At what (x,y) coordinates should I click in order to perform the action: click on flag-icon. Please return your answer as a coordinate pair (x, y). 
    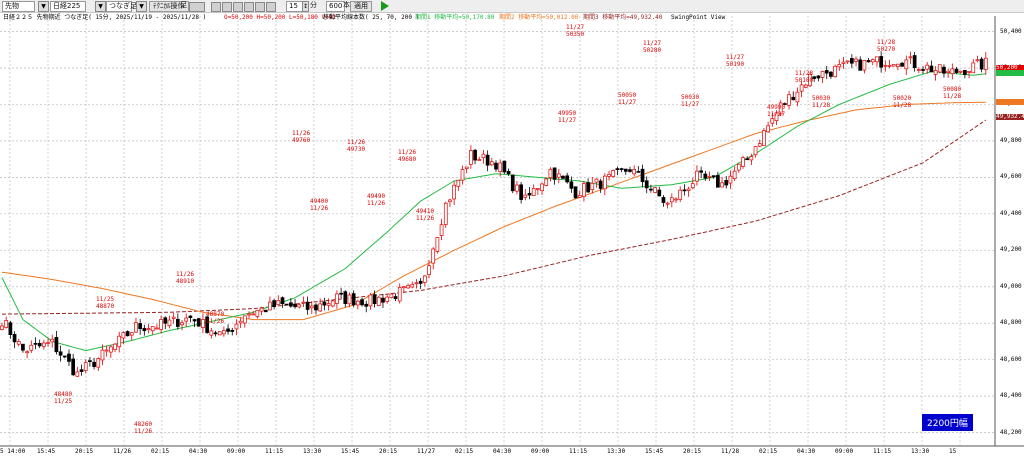
    Looking at the image, I should click on (385, 6).